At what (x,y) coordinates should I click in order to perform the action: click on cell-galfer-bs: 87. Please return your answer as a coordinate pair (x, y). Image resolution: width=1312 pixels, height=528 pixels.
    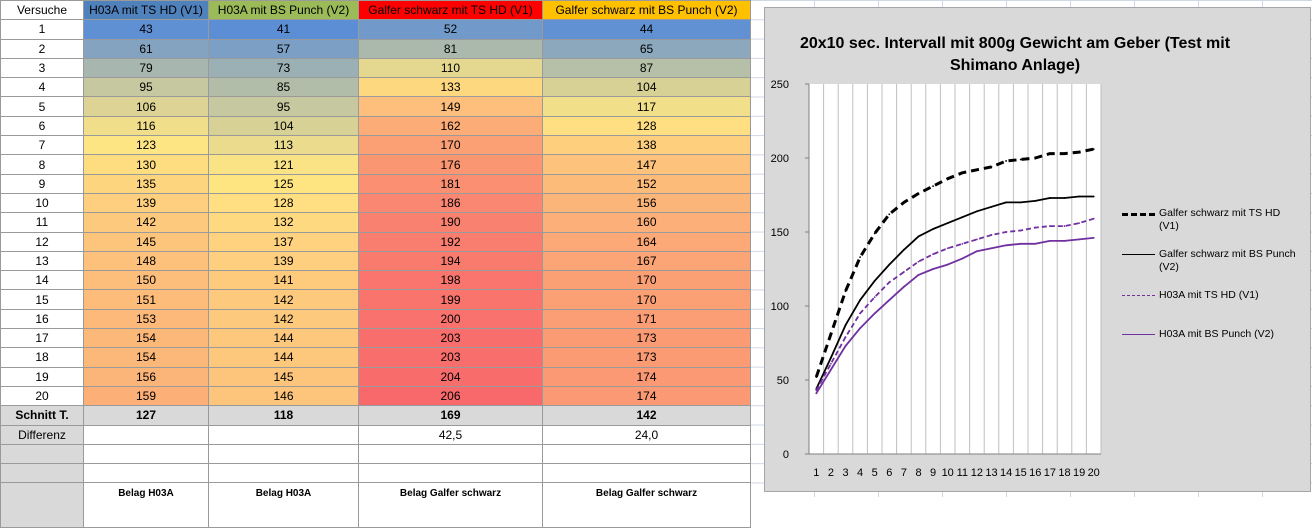
    Looking at the image, I should click on (646, 68).